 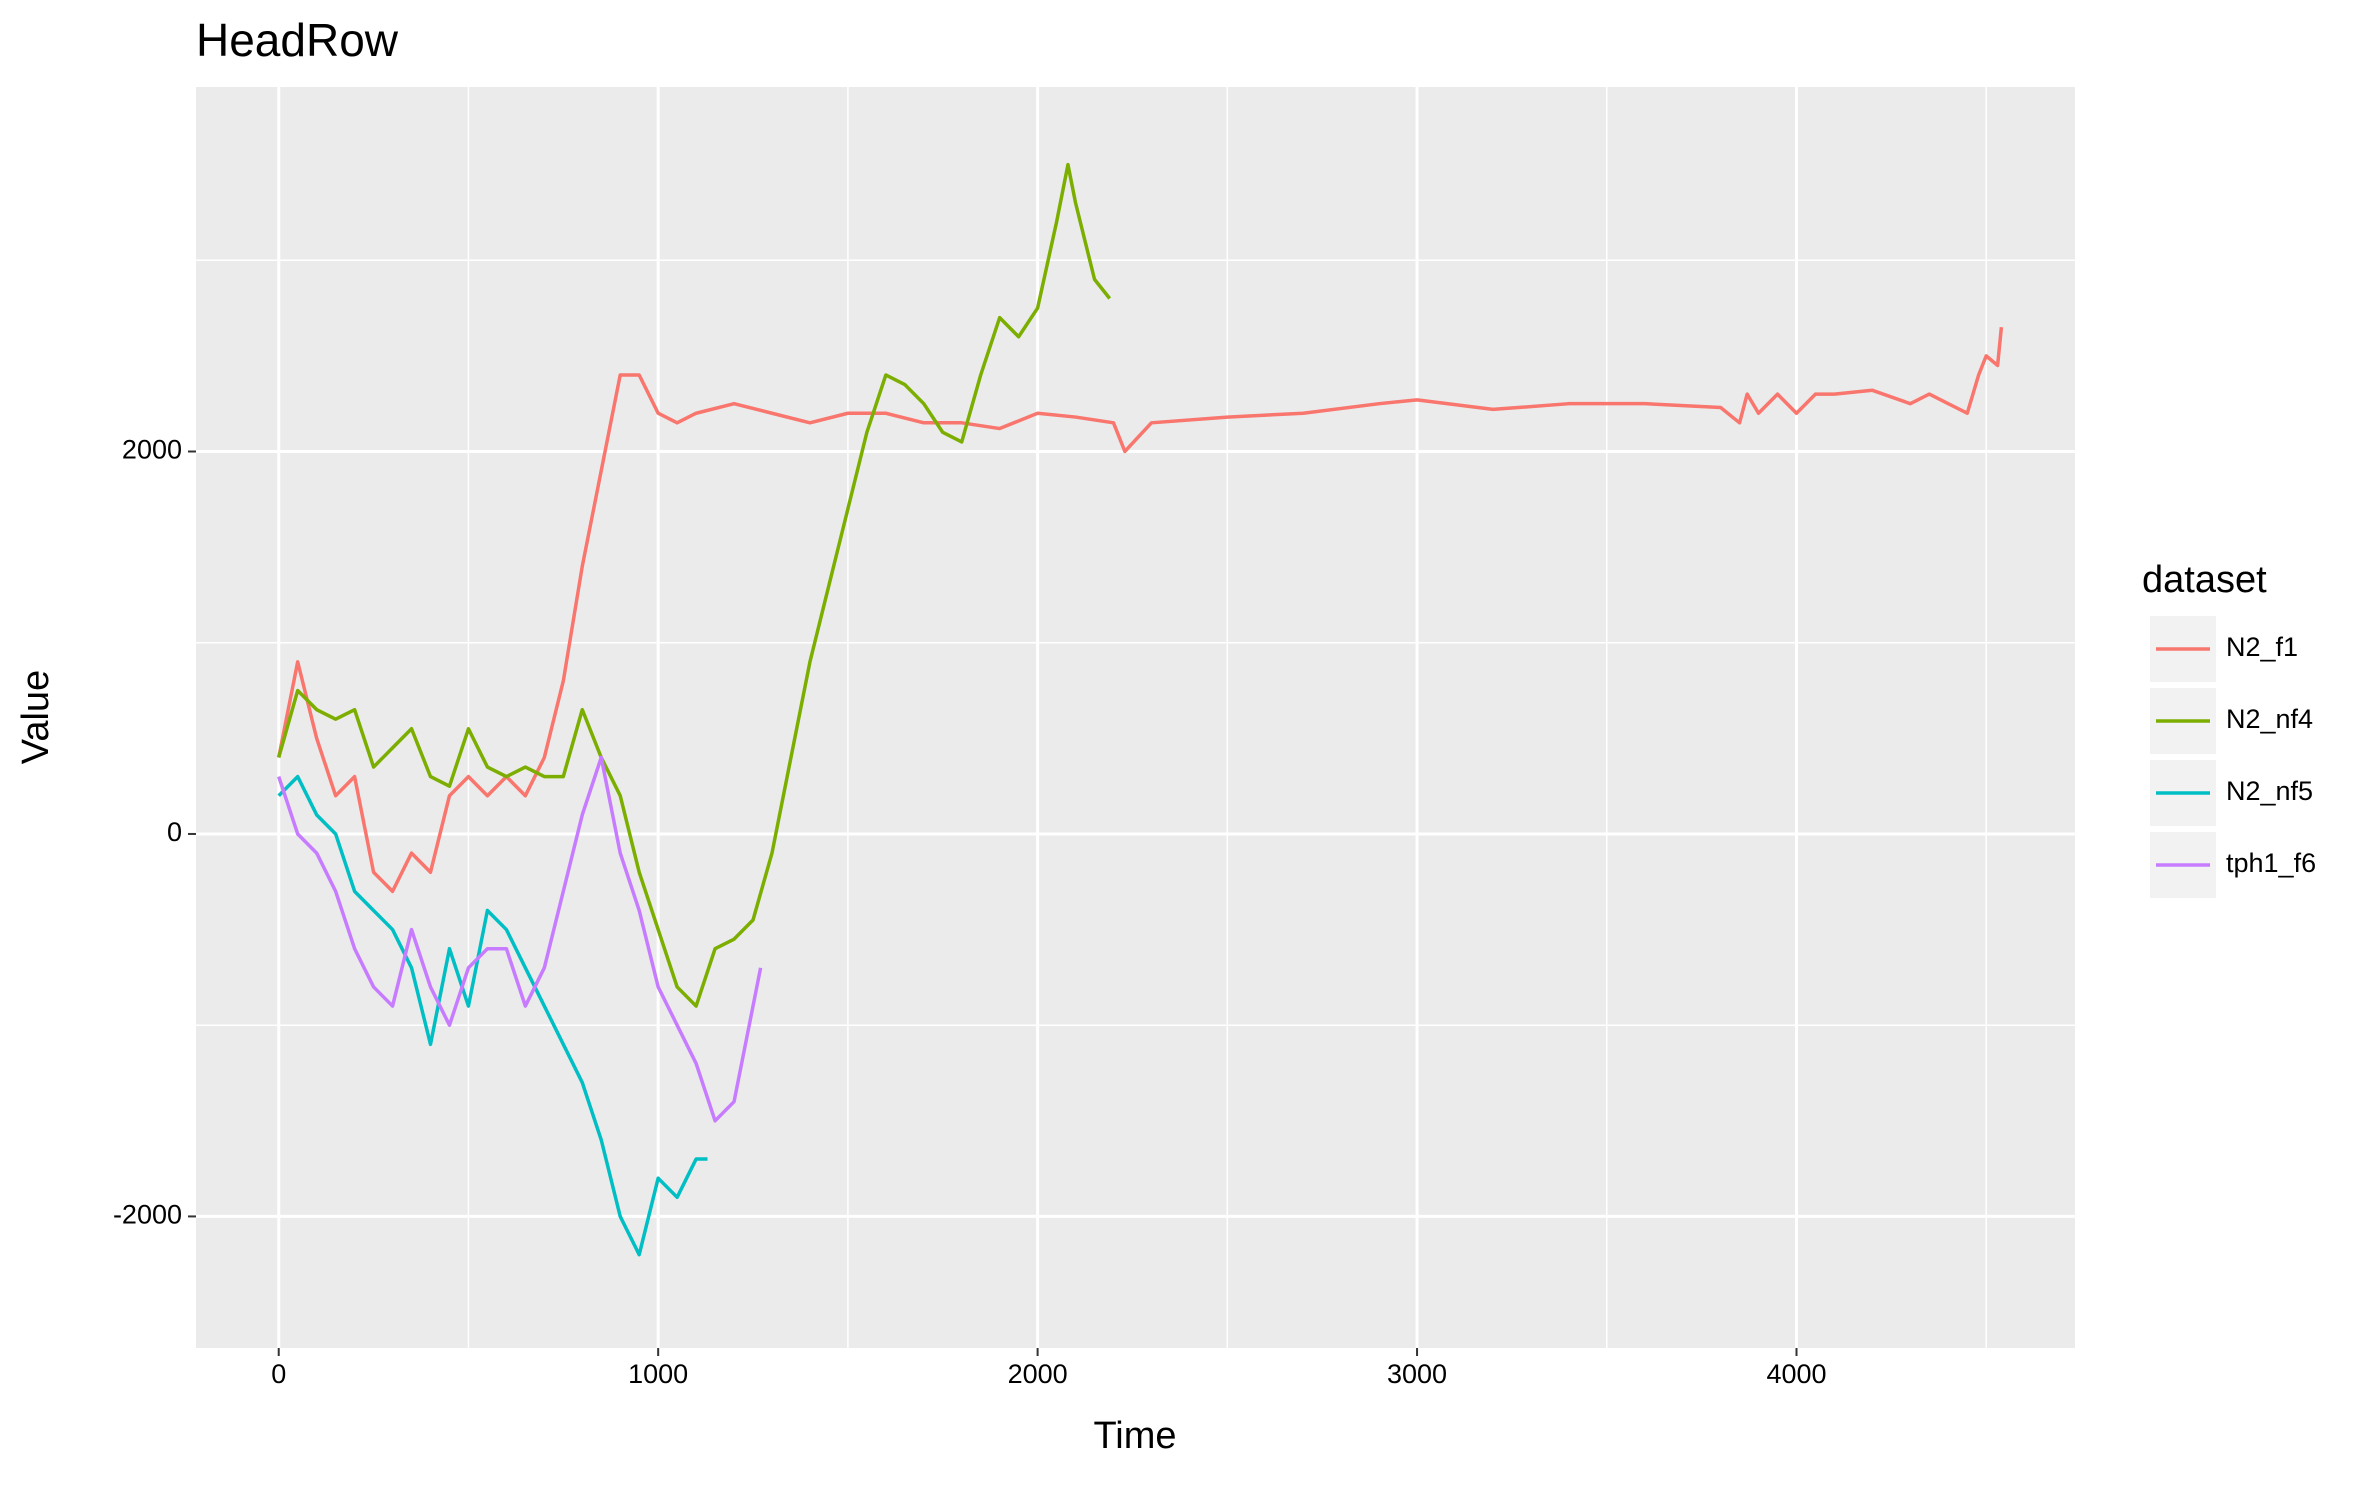 I want to click on legend-label: N2_nf4, so click(x=2269, y=719).